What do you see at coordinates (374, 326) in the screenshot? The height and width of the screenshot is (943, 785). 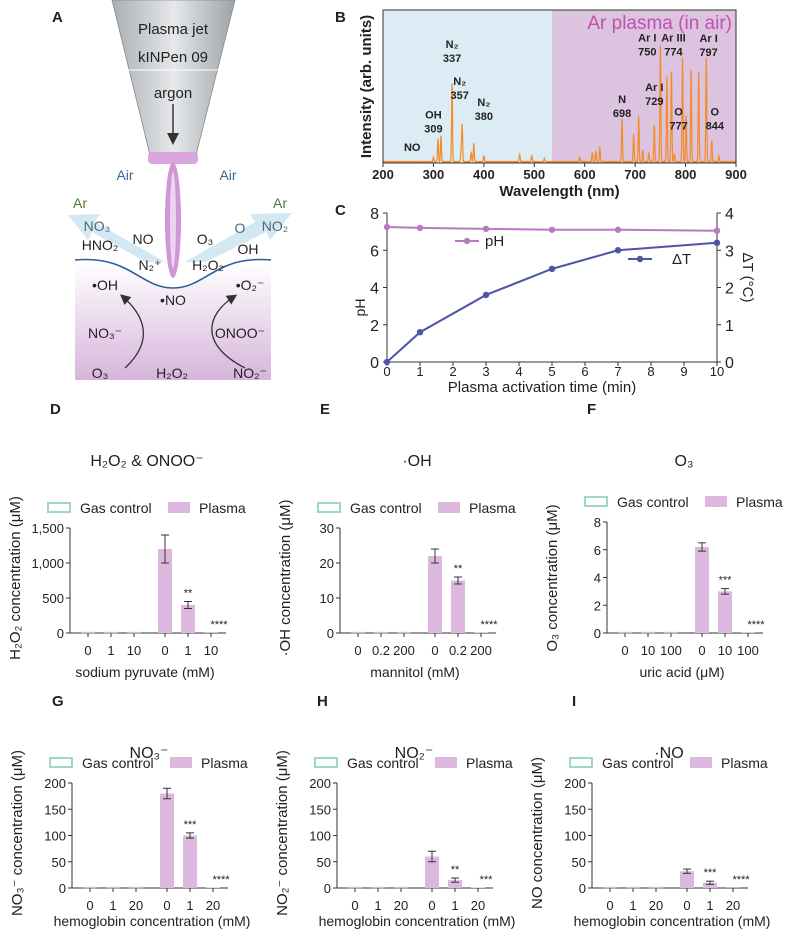 I see `y-tick-label: 2` at bounding box center [374, 326].